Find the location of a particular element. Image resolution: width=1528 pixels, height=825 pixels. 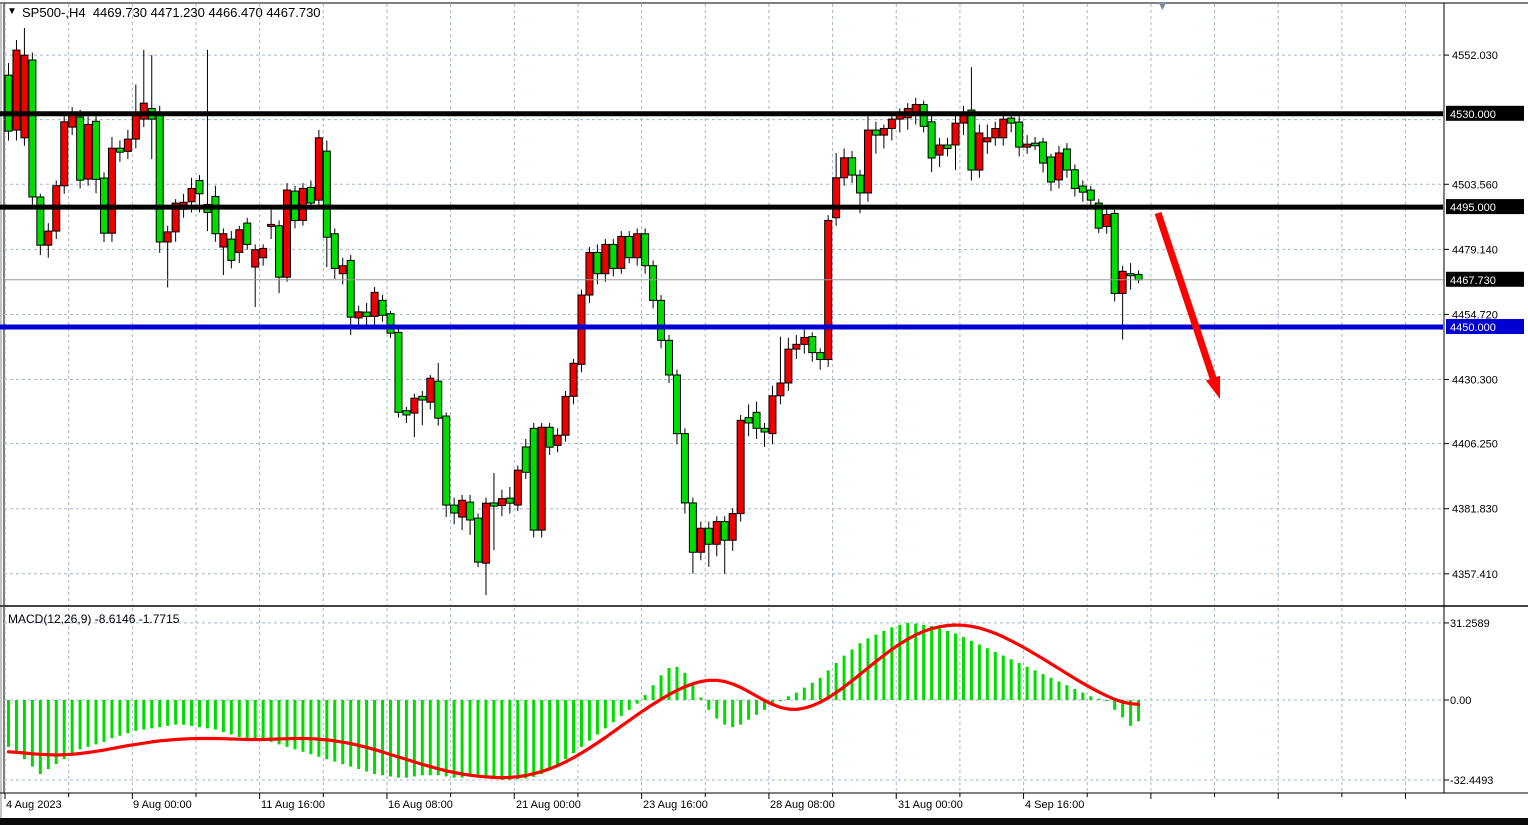

price-axis-label: 4430.300 is located at coordinates (1475, 381).